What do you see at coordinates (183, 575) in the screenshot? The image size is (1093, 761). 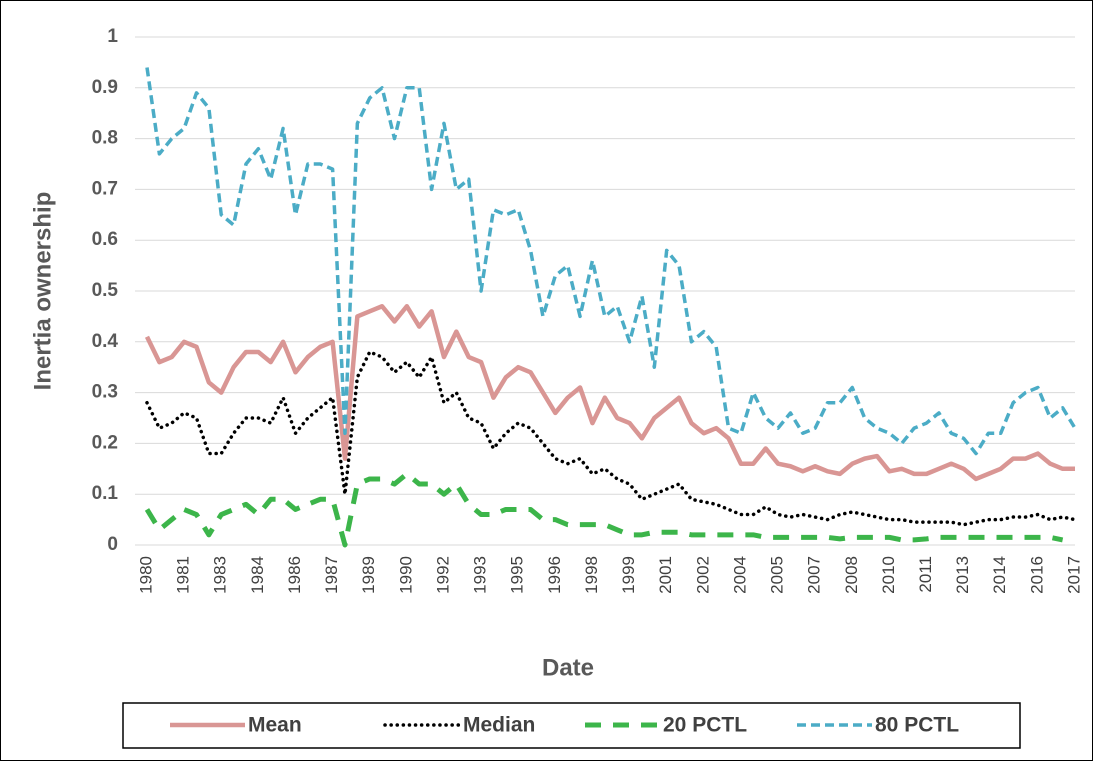 I see `x-tick-label: 1981` at bounding box center [183, 575].